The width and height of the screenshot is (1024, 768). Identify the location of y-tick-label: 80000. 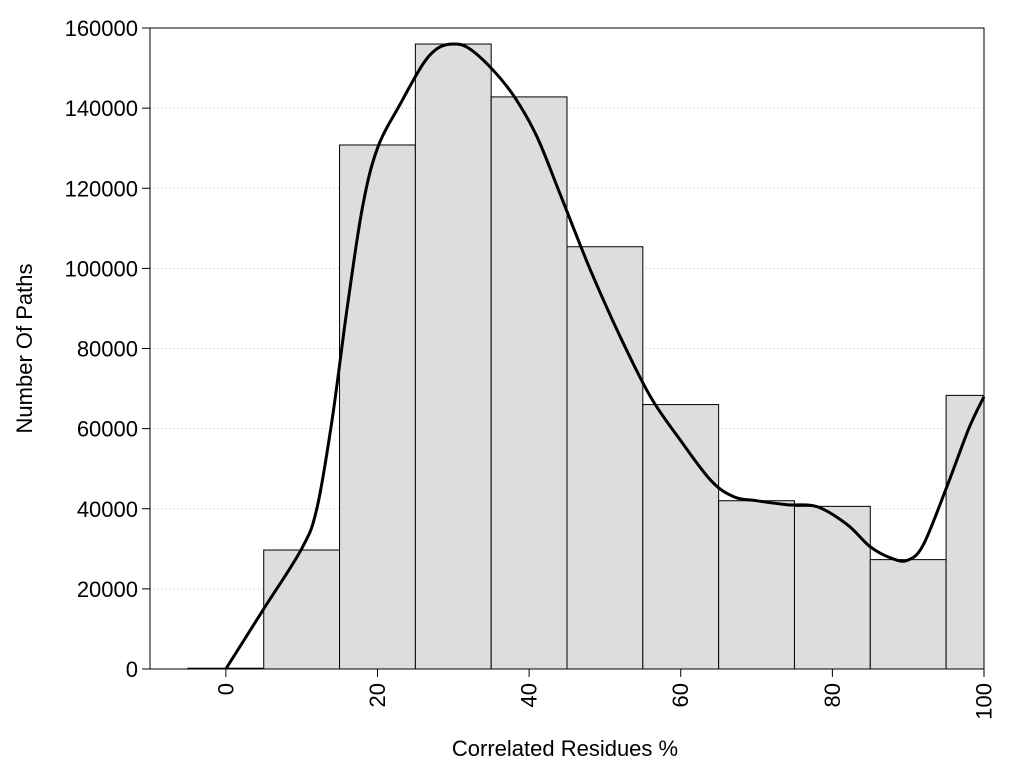
(107, 349).